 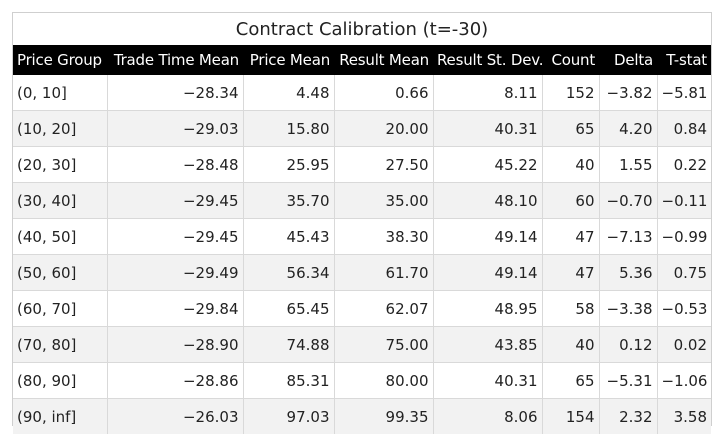 What do you see at coordinates (384, 164) in the screenshot?
I see `table-cell: 27.50` at bounding box center [384, 164].